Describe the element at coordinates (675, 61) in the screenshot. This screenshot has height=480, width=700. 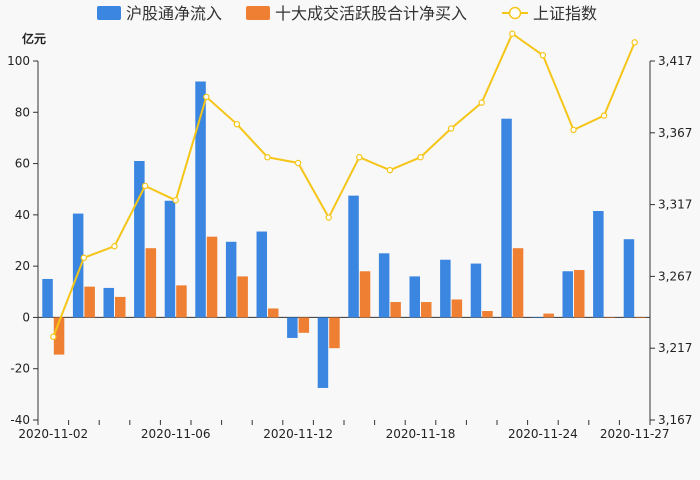
I see `y-right-tick-label: 3,417` at that location.